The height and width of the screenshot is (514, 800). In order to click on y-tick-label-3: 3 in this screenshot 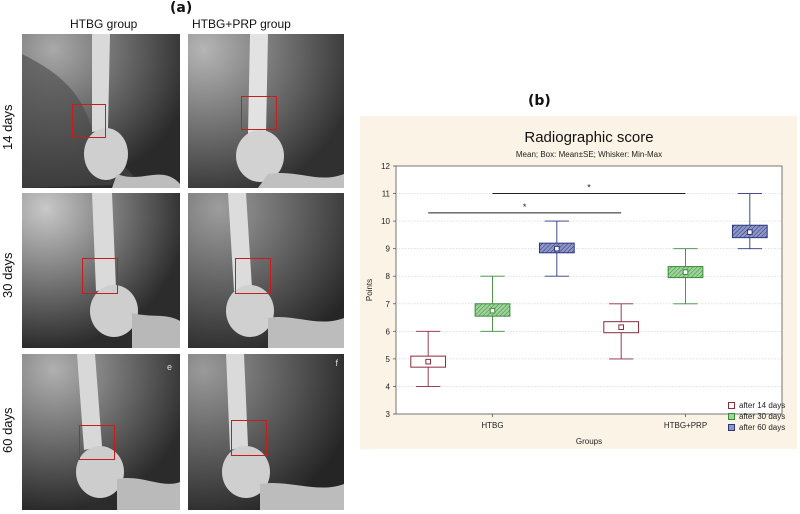, I will do `click(388, 414)`.